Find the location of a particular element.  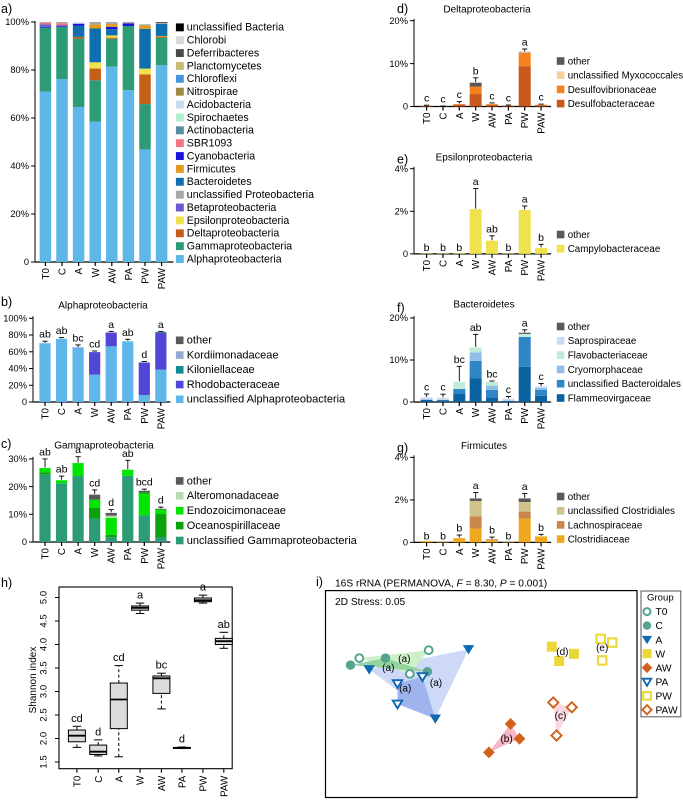

svg-text: Nitrospirae is located at coordinates (212, 92).